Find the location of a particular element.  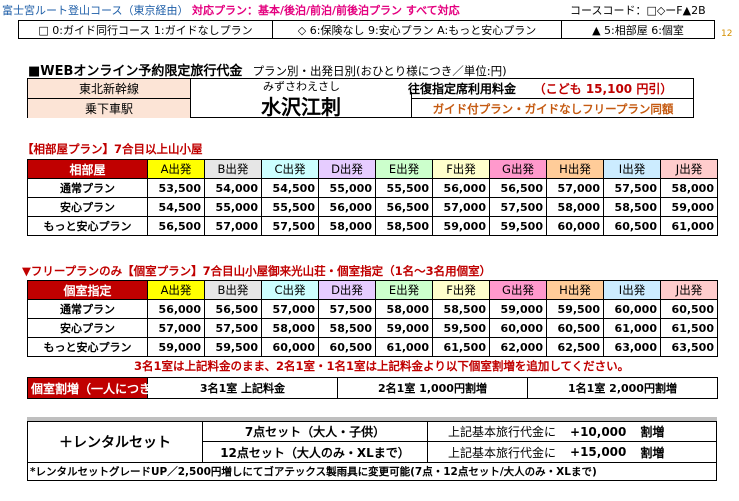

rental-top-bar is located at coordinates (372, 419).